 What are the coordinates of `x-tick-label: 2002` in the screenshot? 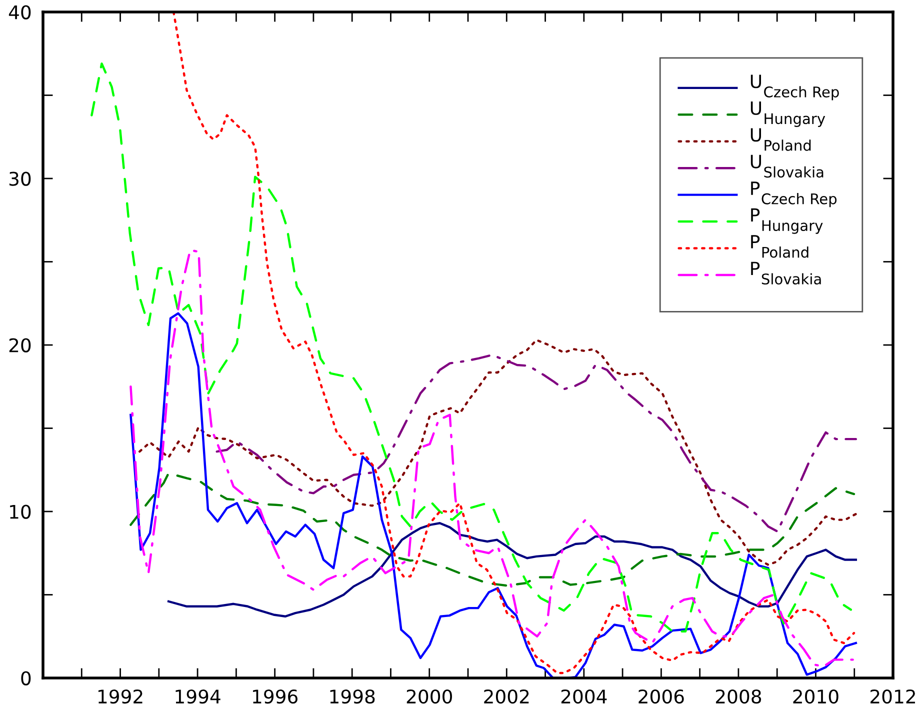 It's located at (506, 696).